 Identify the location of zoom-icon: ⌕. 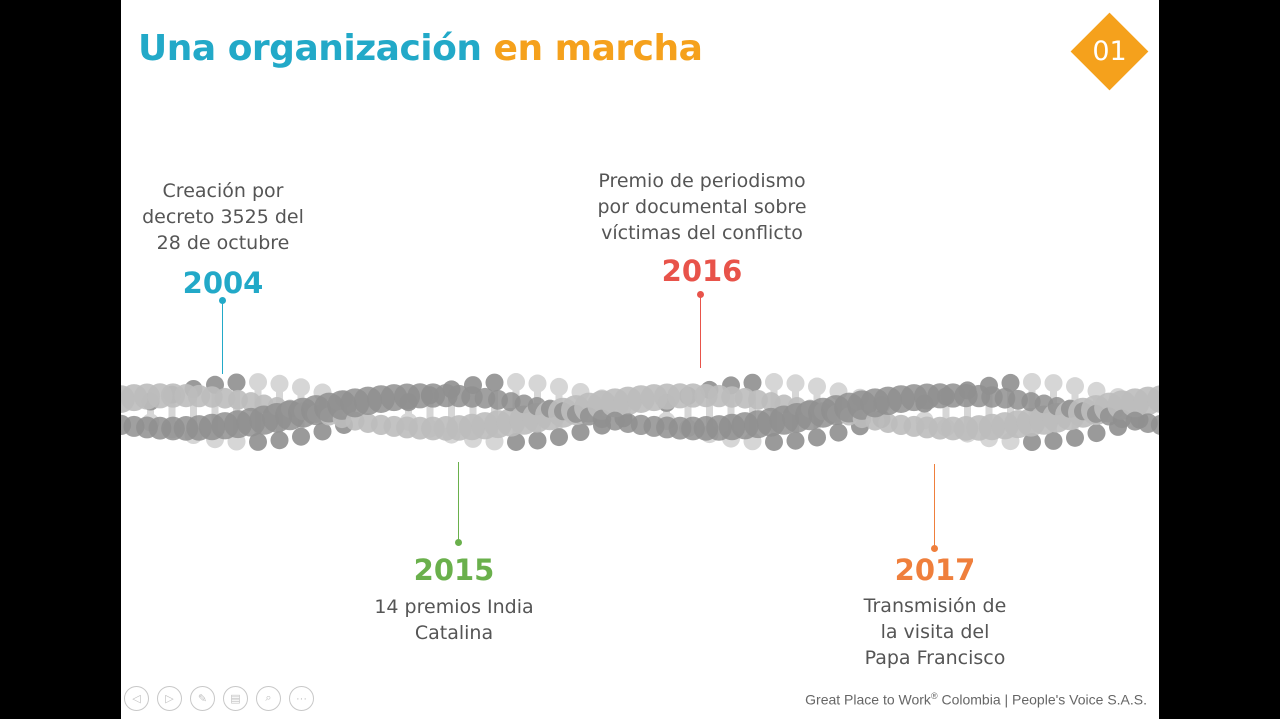
(268, 698).